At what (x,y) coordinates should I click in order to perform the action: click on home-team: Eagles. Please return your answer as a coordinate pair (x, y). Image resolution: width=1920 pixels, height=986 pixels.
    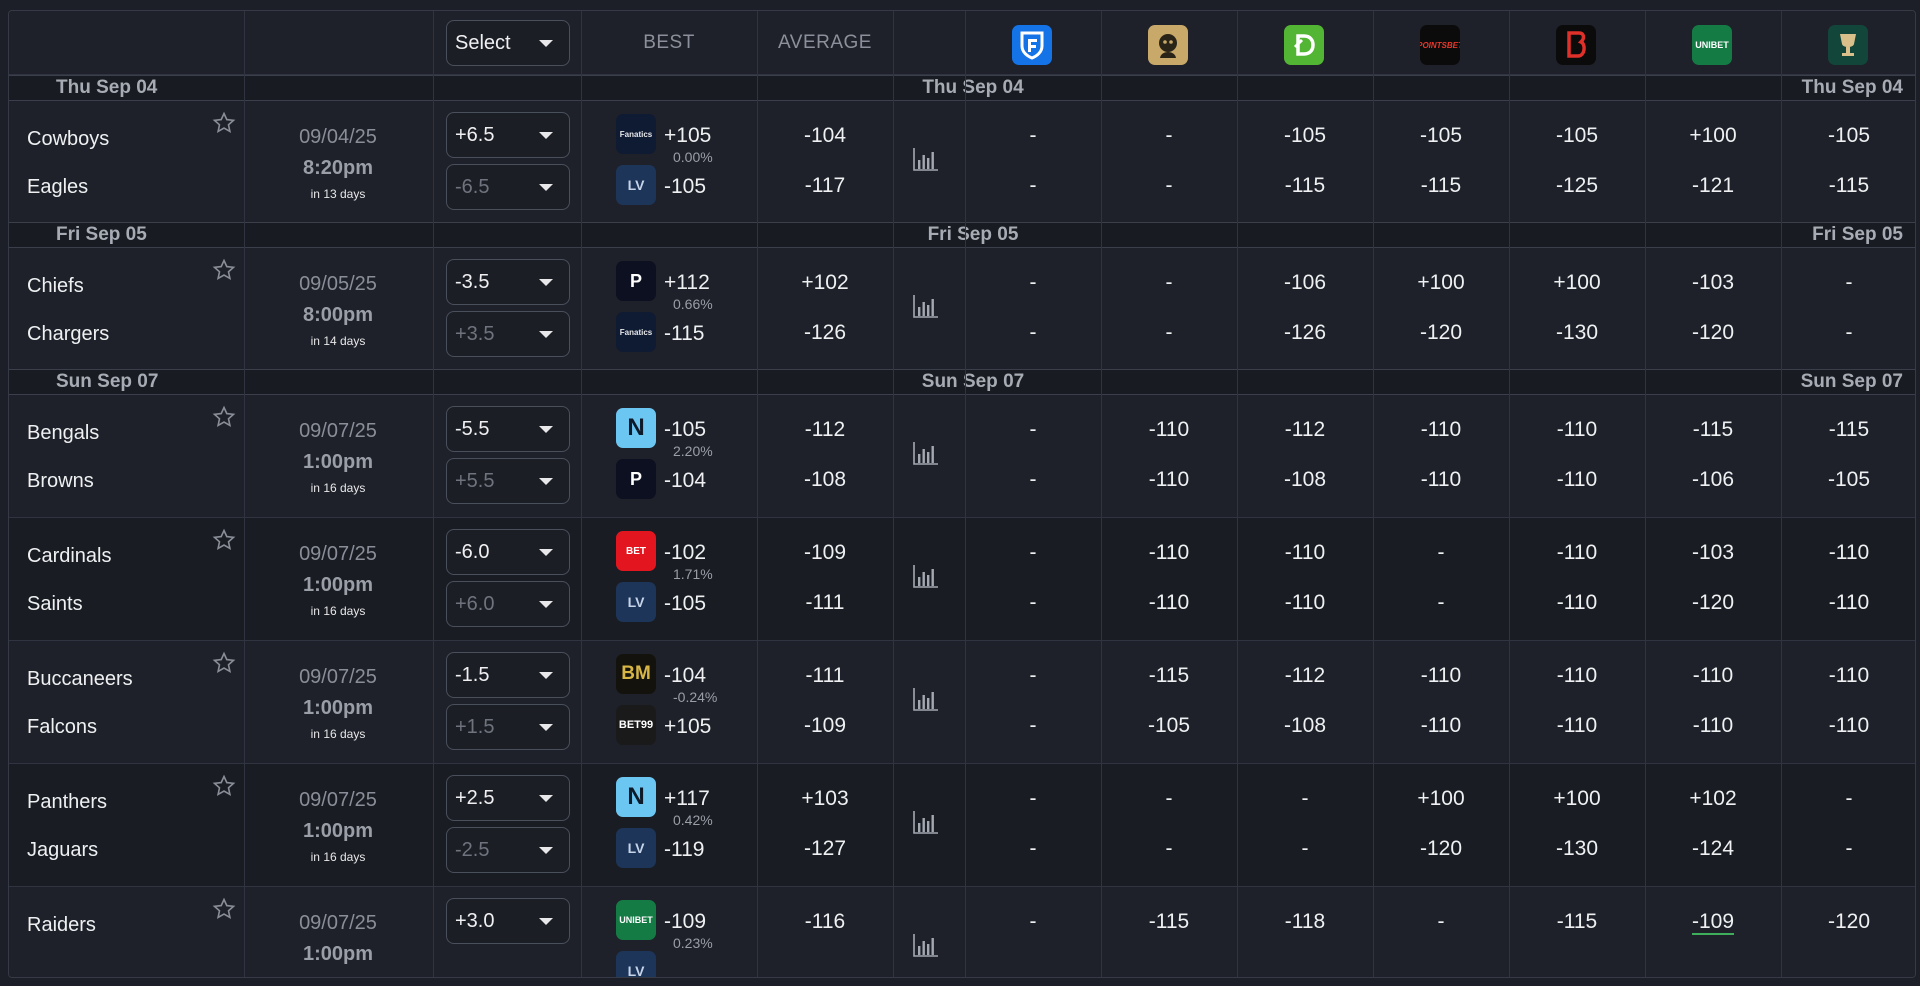
    Looking at the image, I should click on (58, 187).